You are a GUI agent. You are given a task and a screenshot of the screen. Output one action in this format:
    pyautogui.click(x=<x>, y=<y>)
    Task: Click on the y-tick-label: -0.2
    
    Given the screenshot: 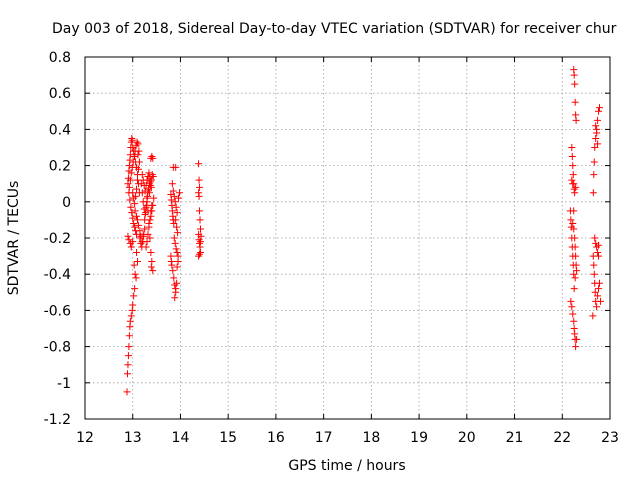 What is the action you would take?
    pyautogui.click(x=57, y=239)
    